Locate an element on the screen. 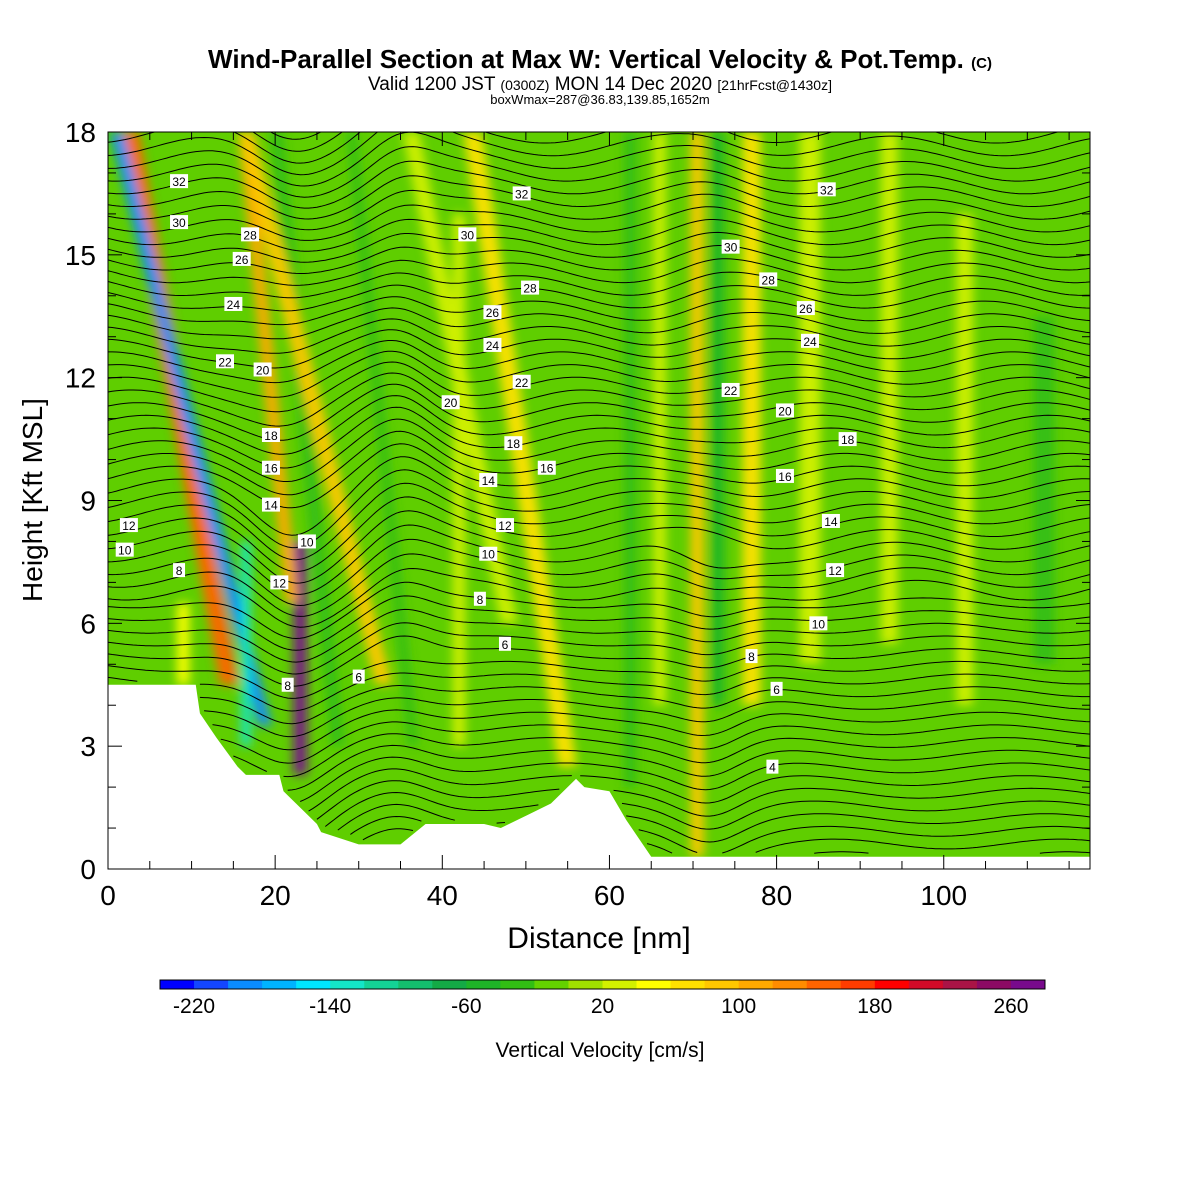 This screenshot has width=1200, height=1200. contour-label: 32 is located at coordinates (522, 194).